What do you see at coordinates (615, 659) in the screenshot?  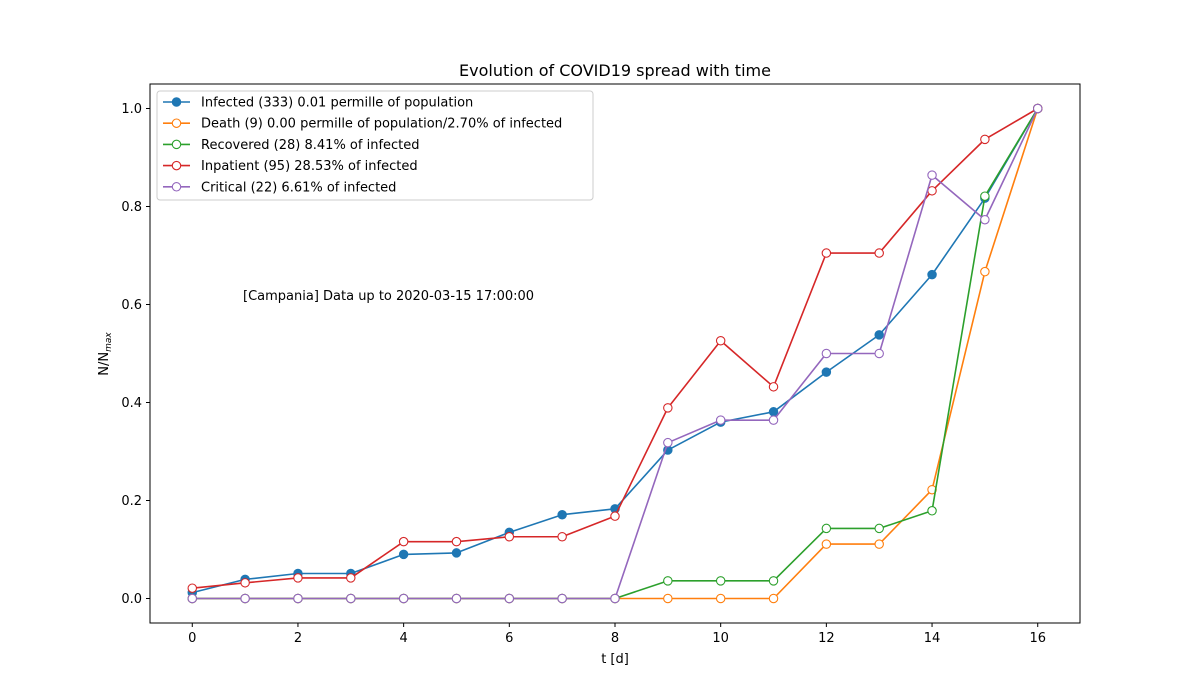 I see `x-axis-label: t [d]` at bounding box center [615, 659].